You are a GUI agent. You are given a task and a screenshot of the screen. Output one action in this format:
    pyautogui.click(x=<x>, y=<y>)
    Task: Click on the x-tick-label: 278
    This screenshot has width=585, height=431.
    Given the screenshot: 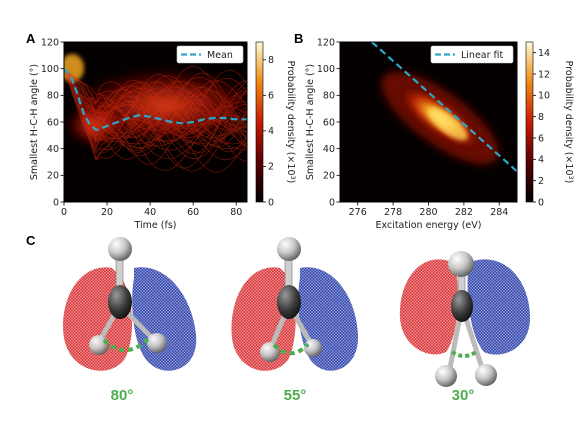 What is the action you would take?
    pyautogui.click(x=393, y=212)
    